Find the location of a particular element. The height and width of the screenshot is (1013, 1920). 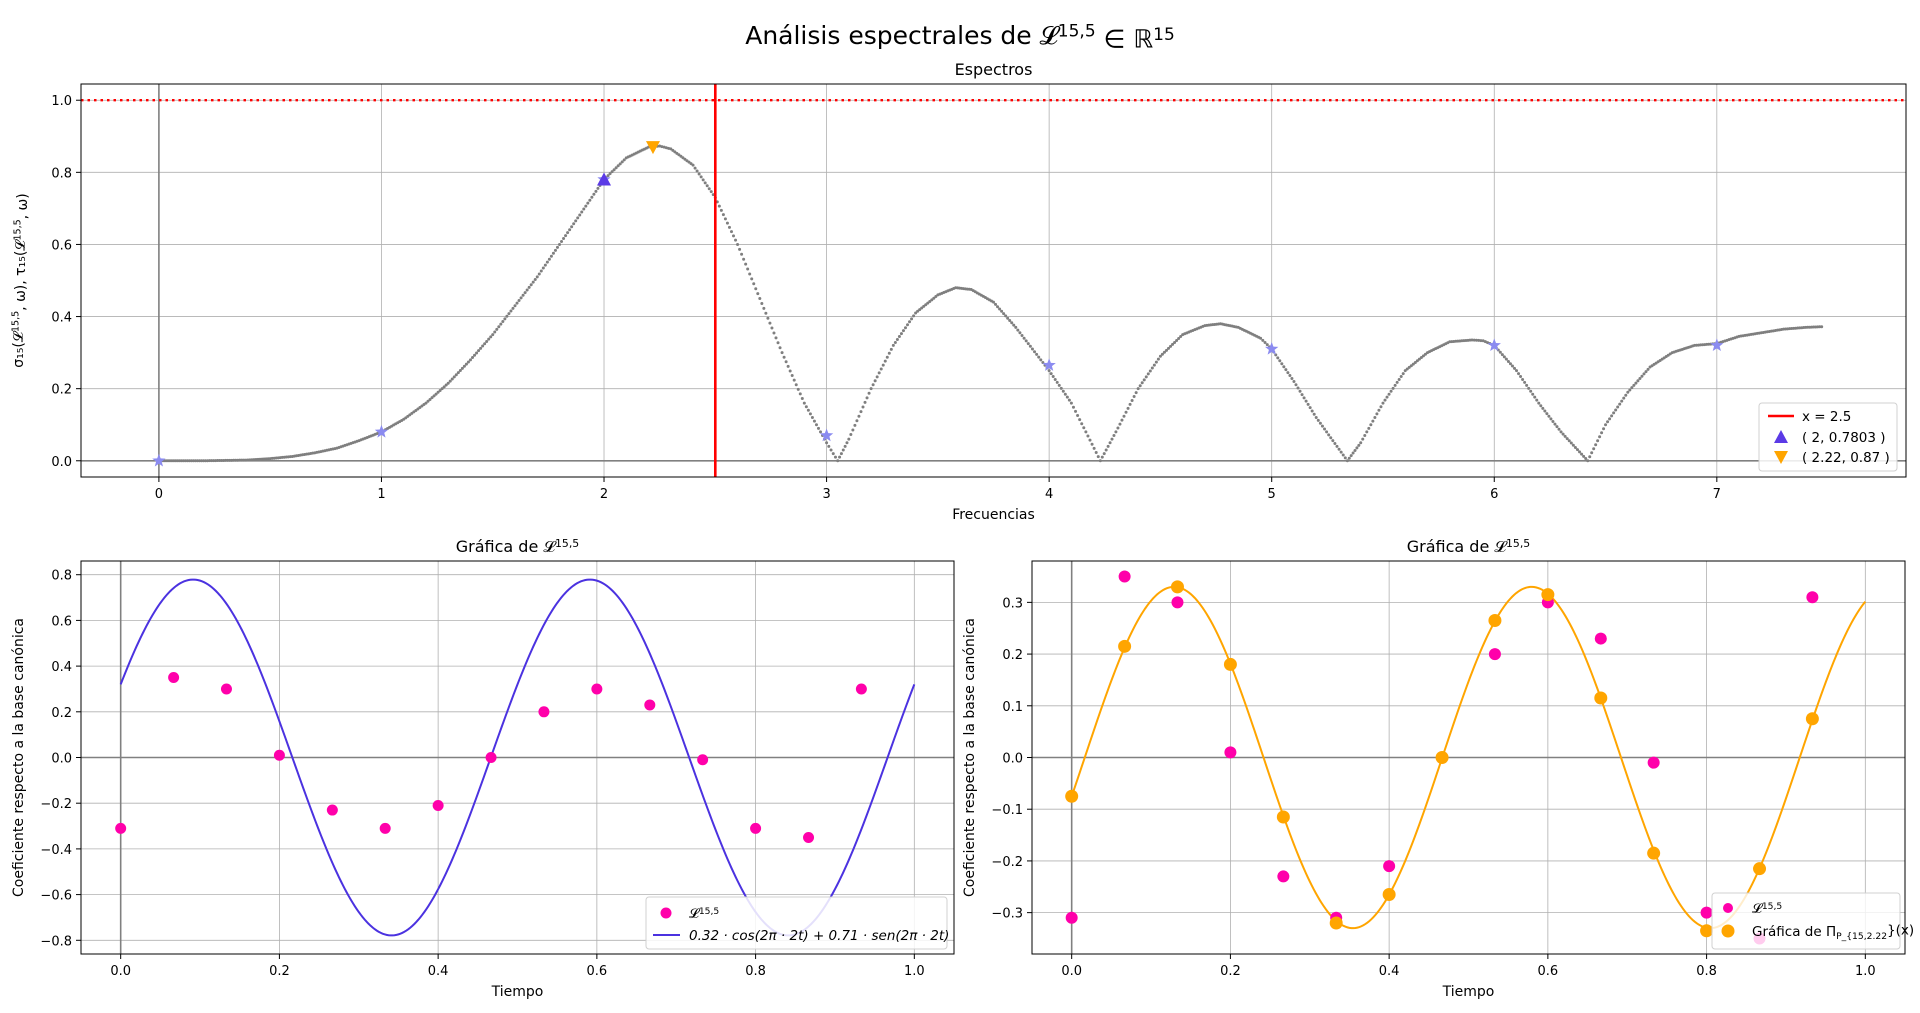

spectra-title: Espectros is located at coordinates (994, 69).